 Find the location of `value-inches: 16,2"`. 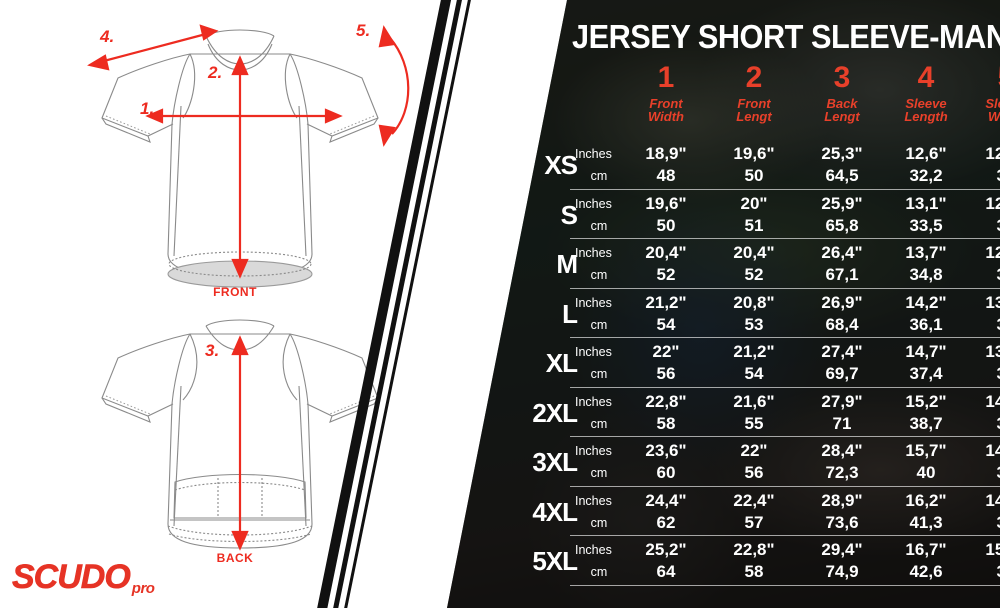

value-inches: 16,2" is located at coordinates (926, 500).